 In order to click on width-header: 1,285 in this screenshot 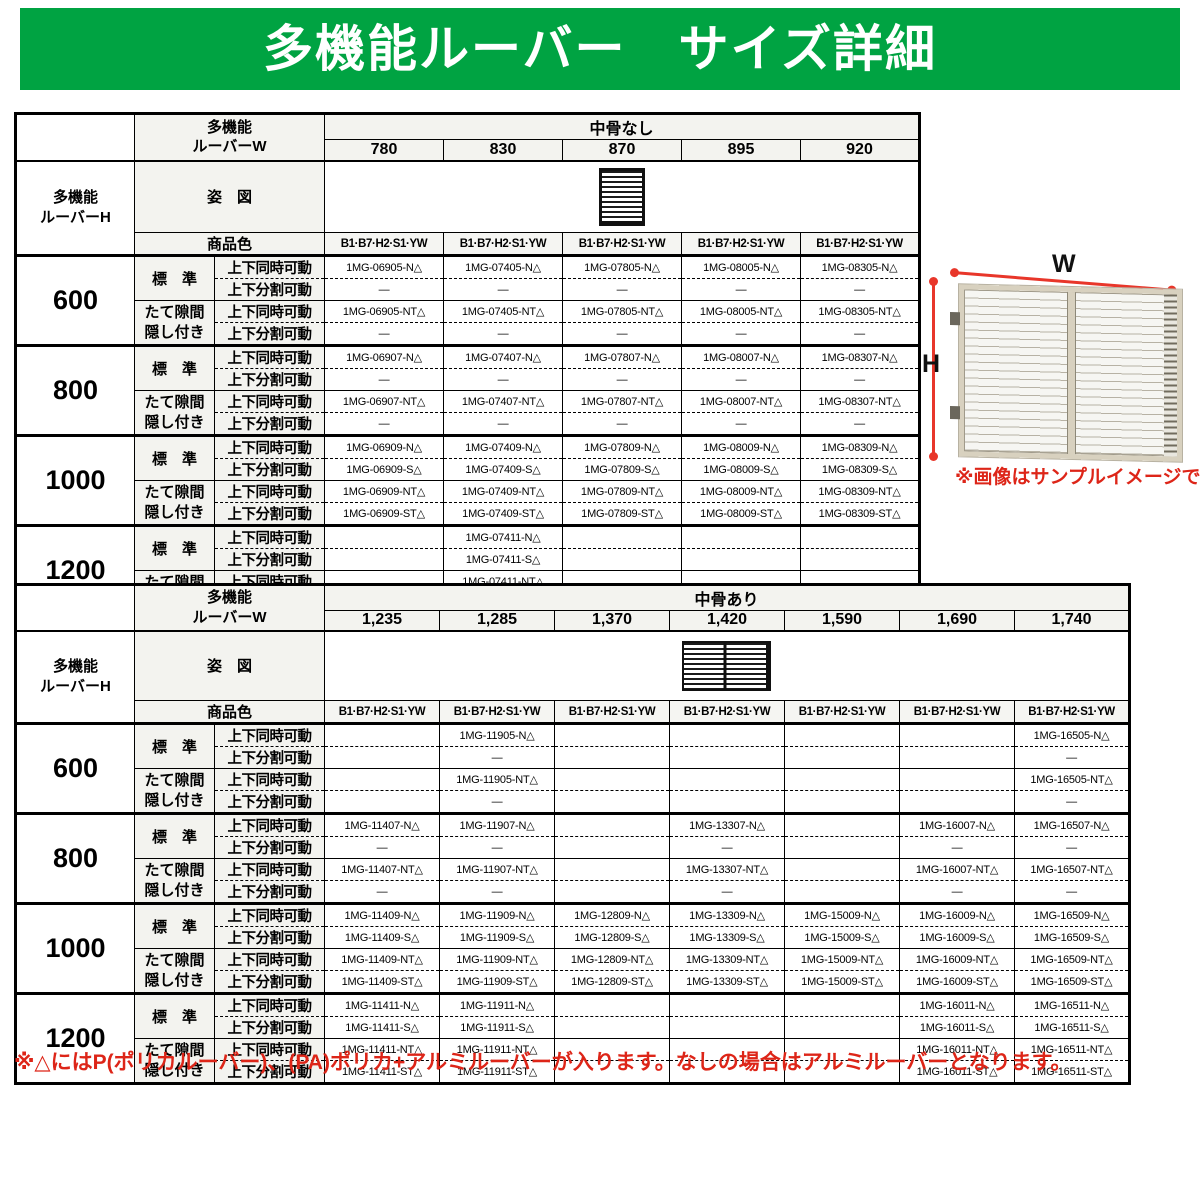, I will do `click(497, 620)`.